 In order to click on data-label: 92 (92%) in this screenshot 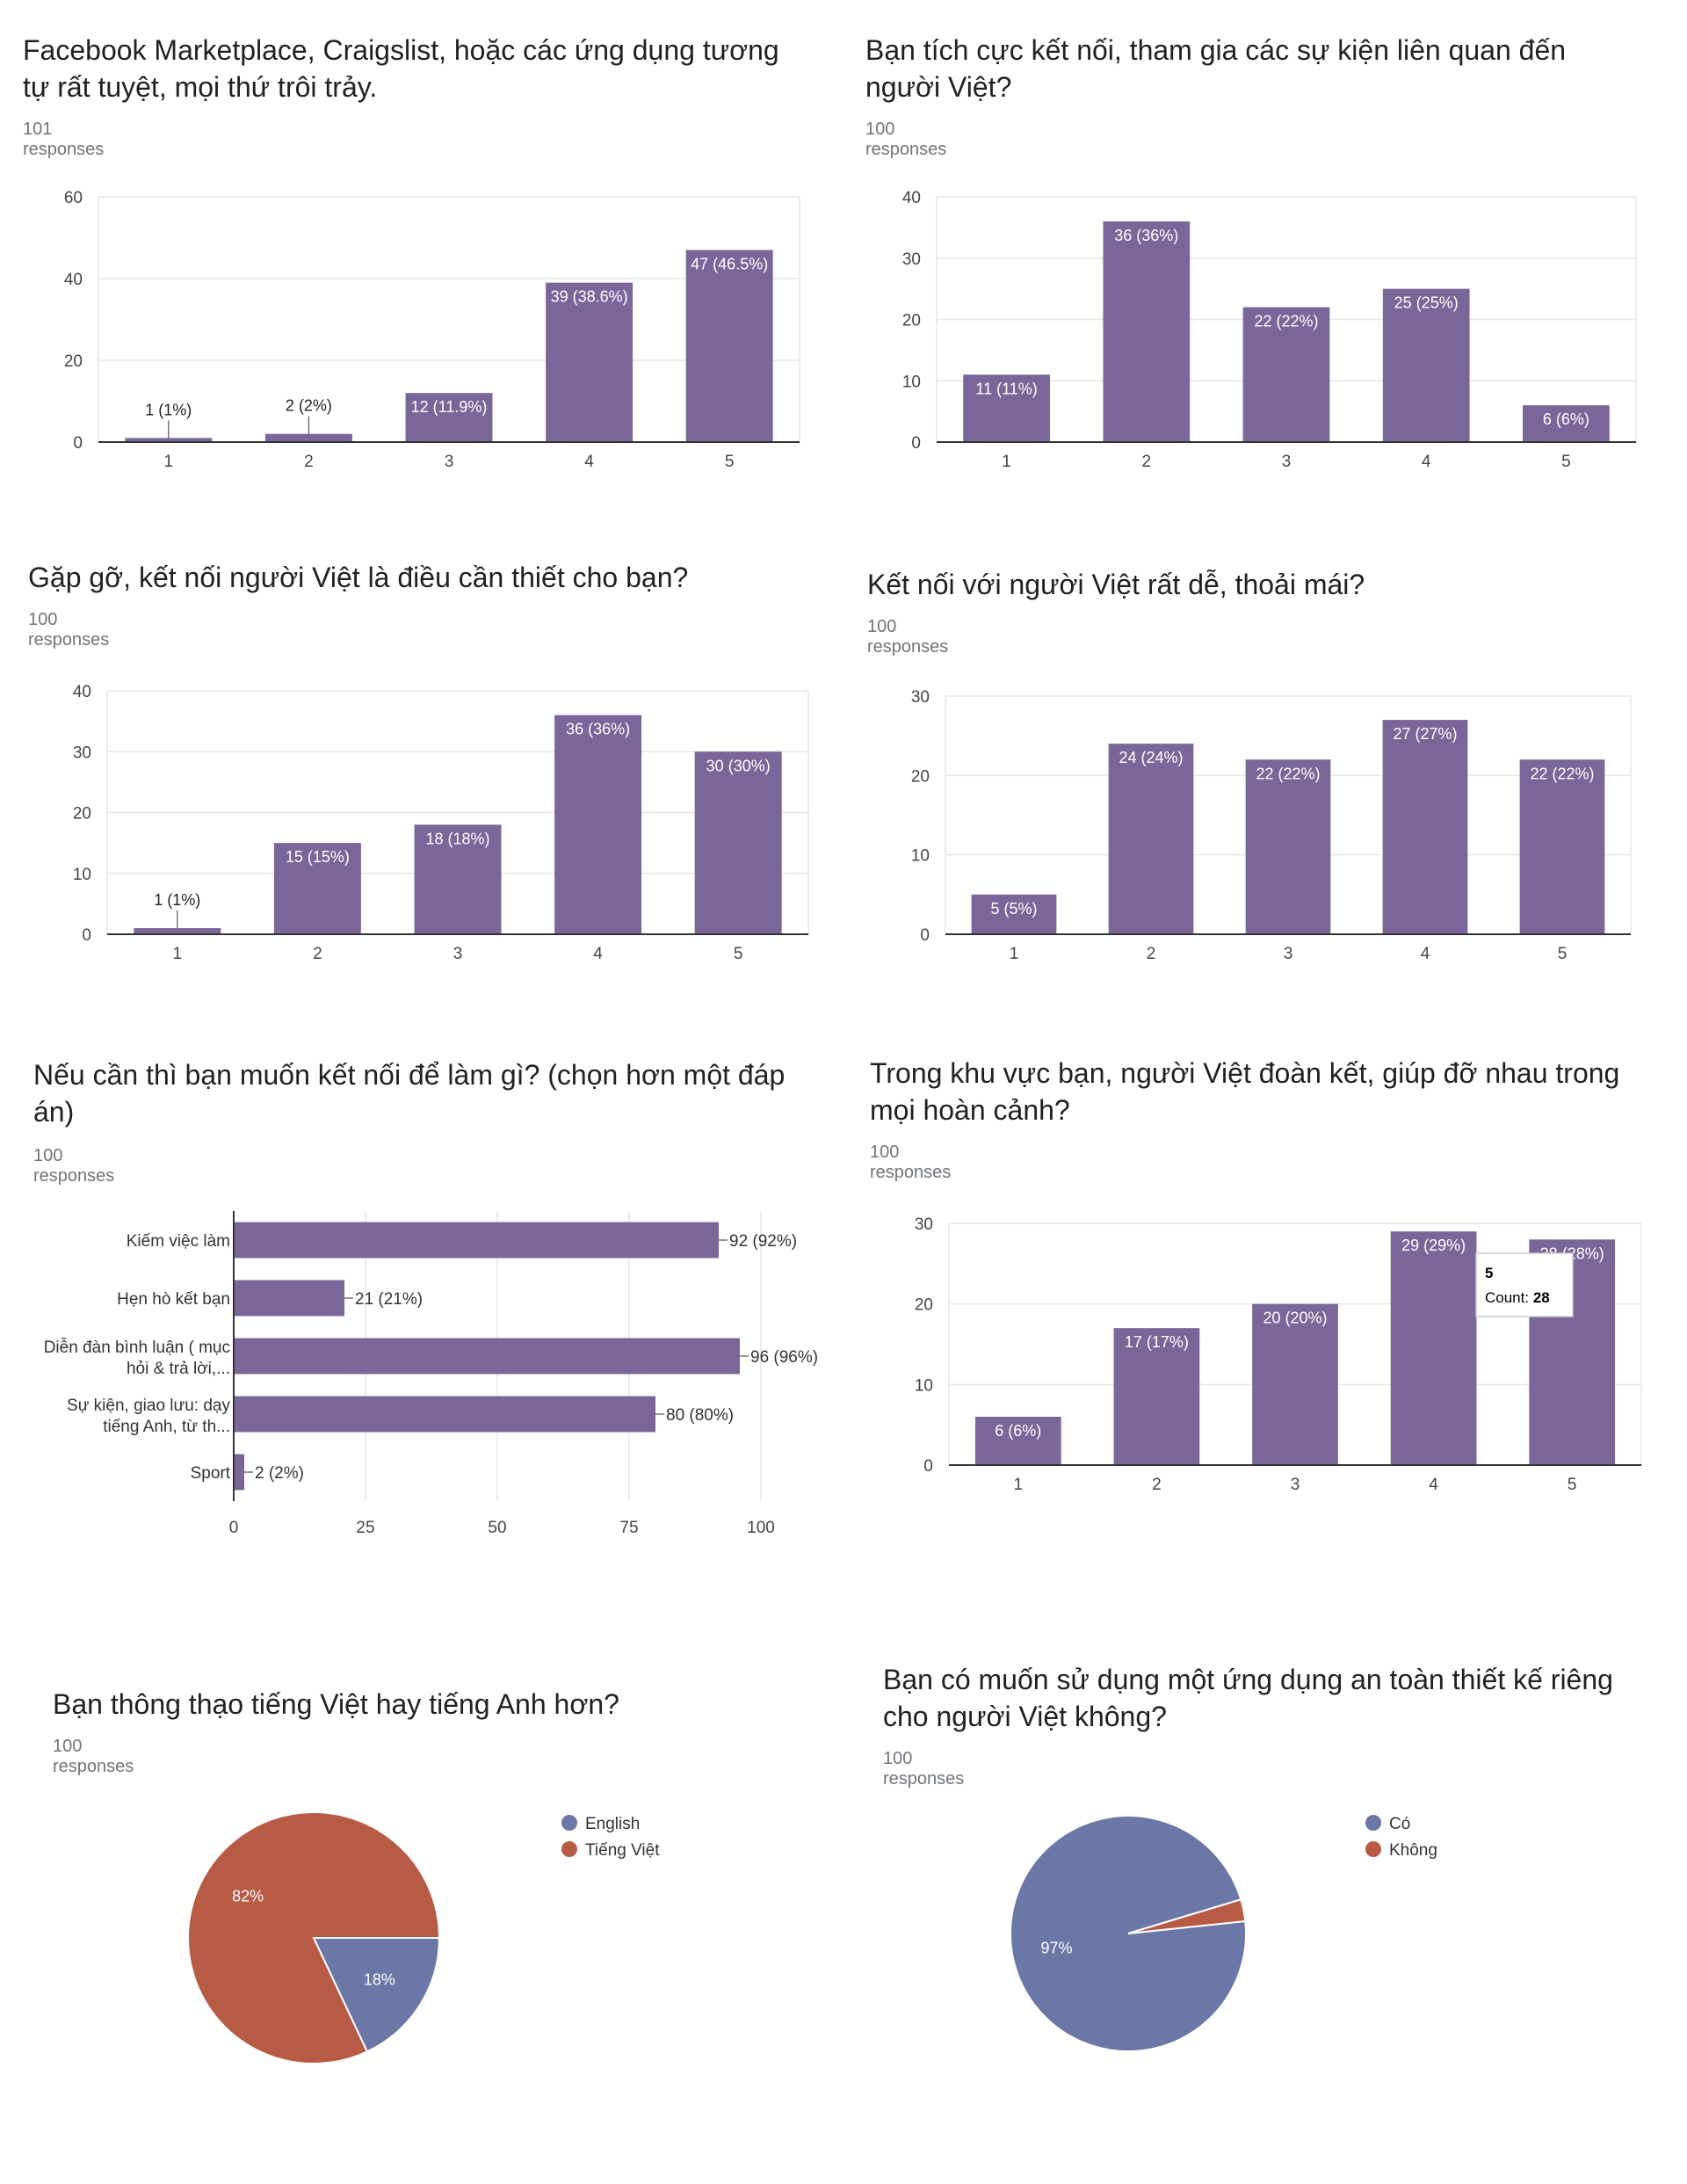, I will do `click(763, 1241)`.